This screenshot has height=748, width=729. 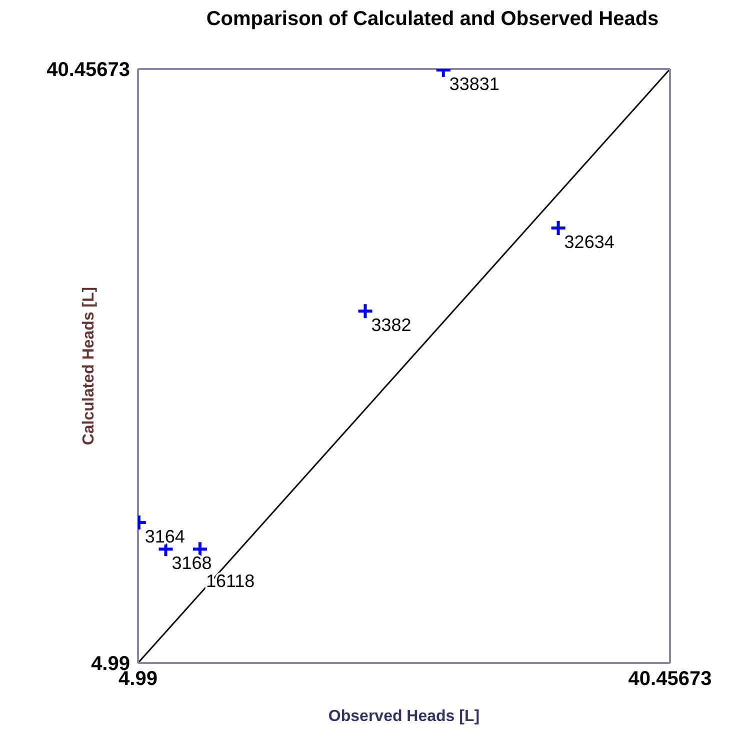 I want to click on annotation: 32634, so click(x=589, y=242).